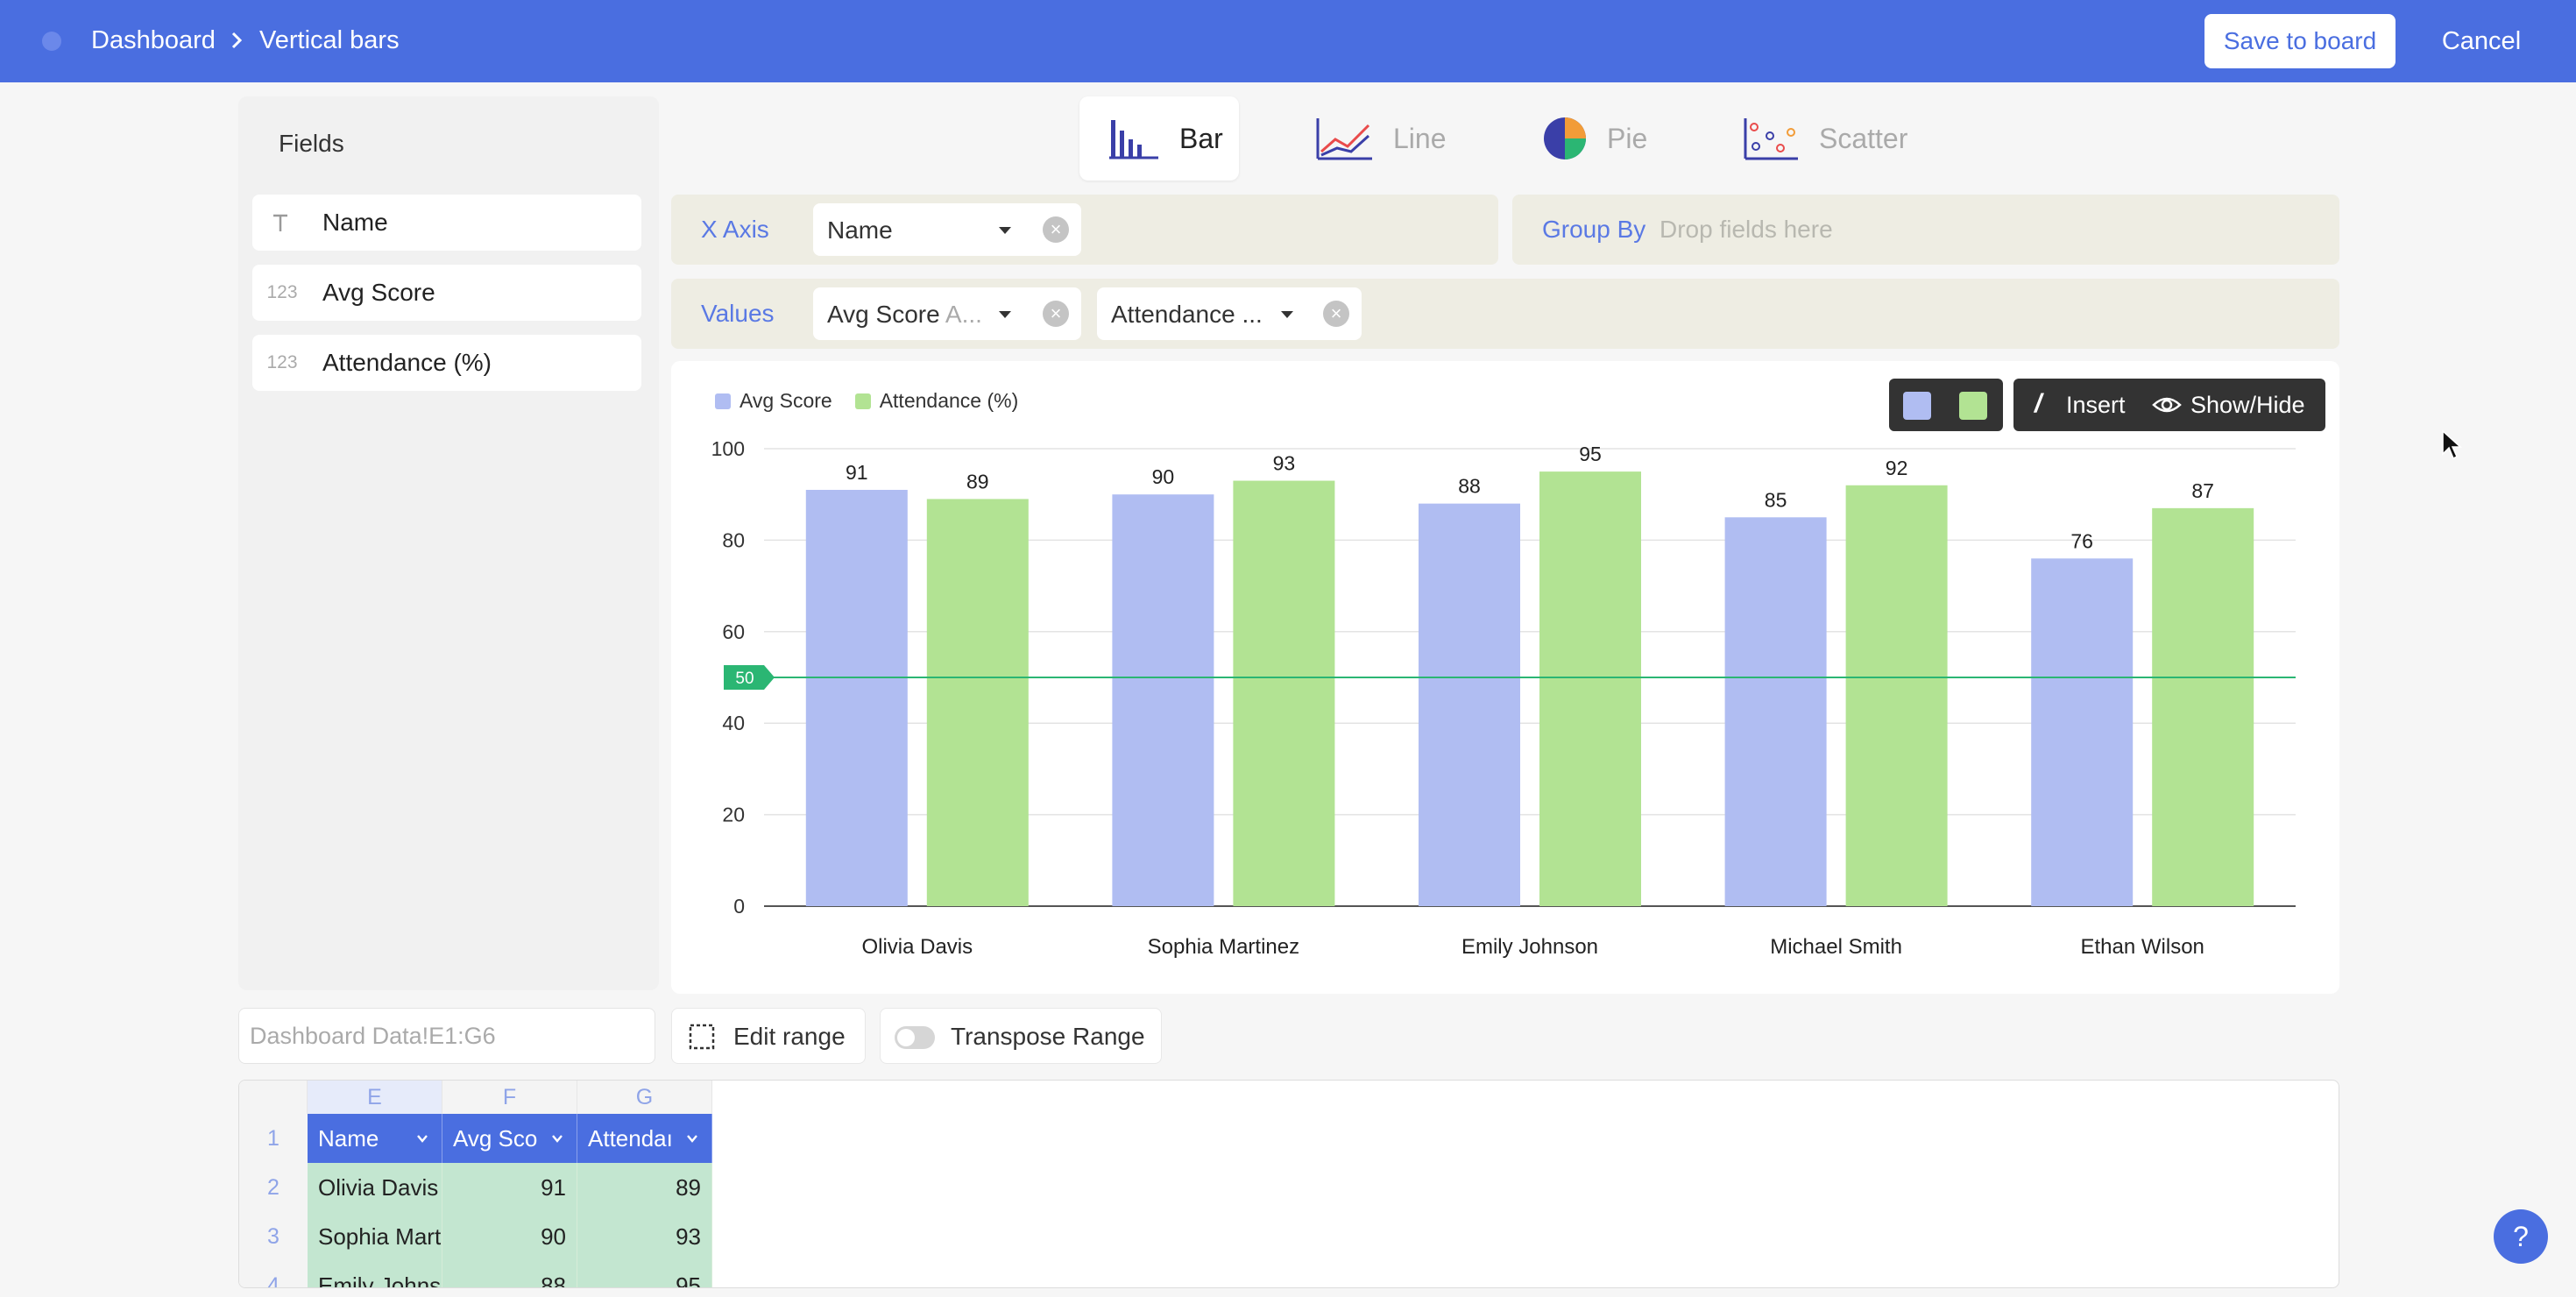 The image size is (2576, 1297). What do you see at coordinates (2452, 444) in the screenshot?
I see `mouse-cursor-icon` at bounding box center [2452, 444].